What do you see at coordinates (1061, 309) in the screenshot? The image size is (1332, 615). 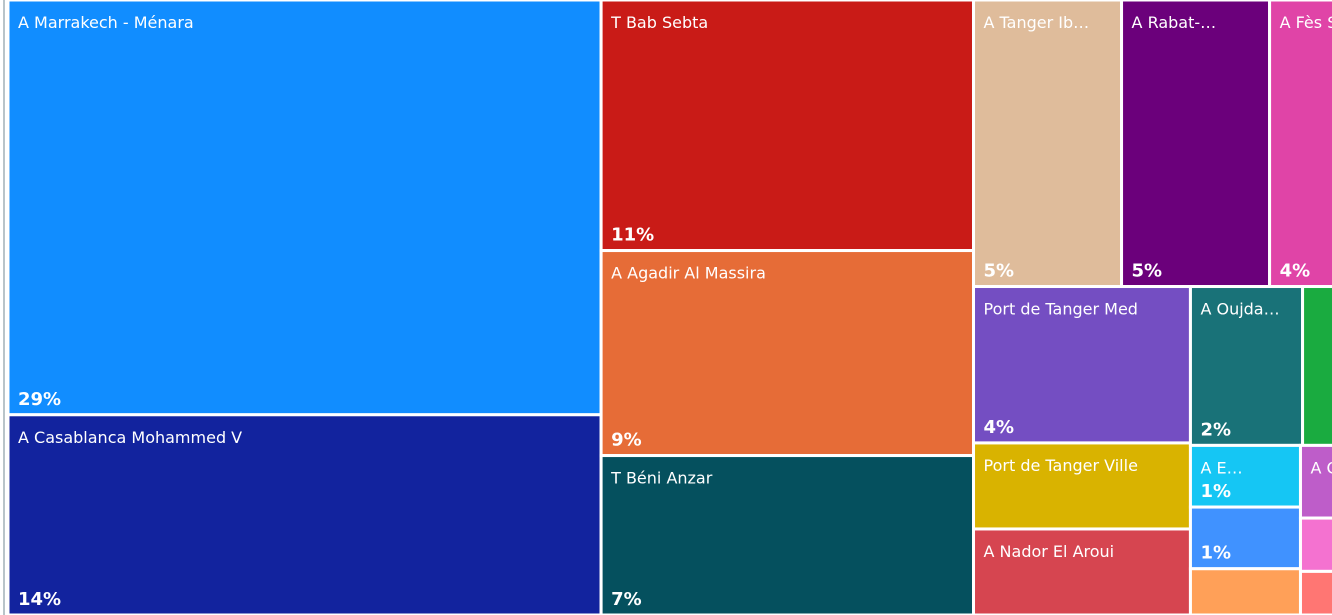 I see `tile-label: Port de Tanger Med` at bounding box center [1061, 309].